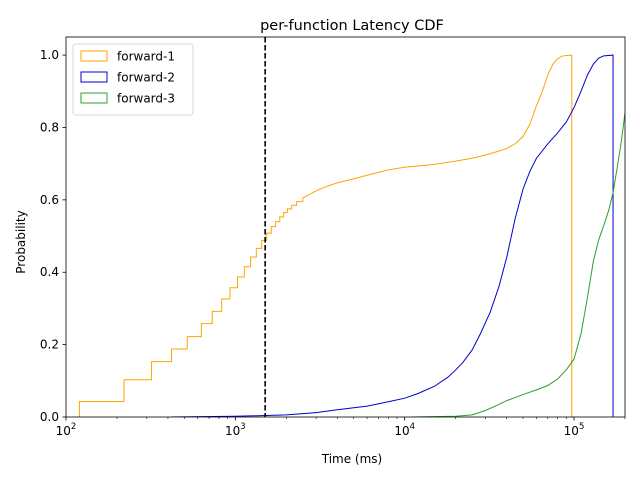 The width and height of the screenshot is (640, 480). Describe the element at coordinates (574, 430) in the screenshot. I see `x-tick-label: 10⁵` at that location.